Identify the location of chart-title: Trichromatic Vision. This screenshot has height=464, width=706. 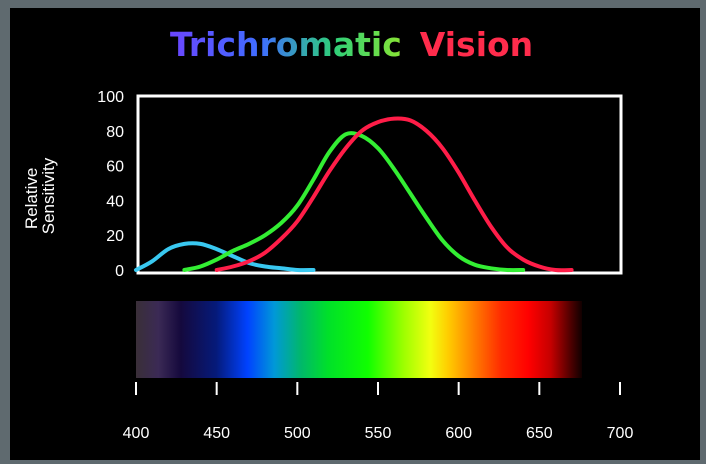
(351, 44).